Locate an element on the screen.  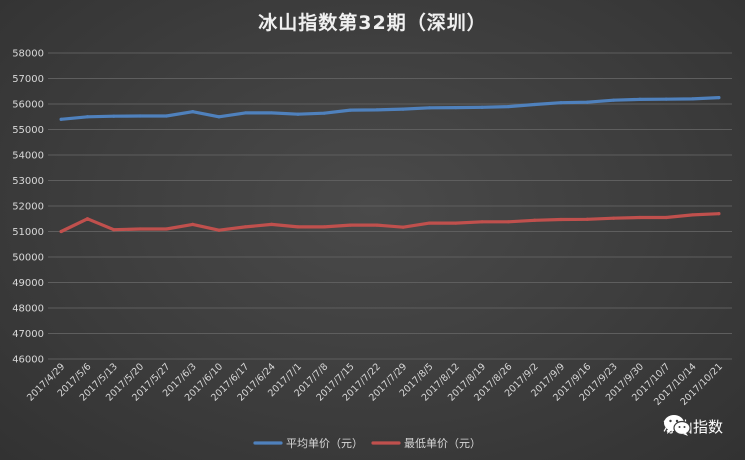
y-tick-label: 55000 is located at coordinates (28, 130).